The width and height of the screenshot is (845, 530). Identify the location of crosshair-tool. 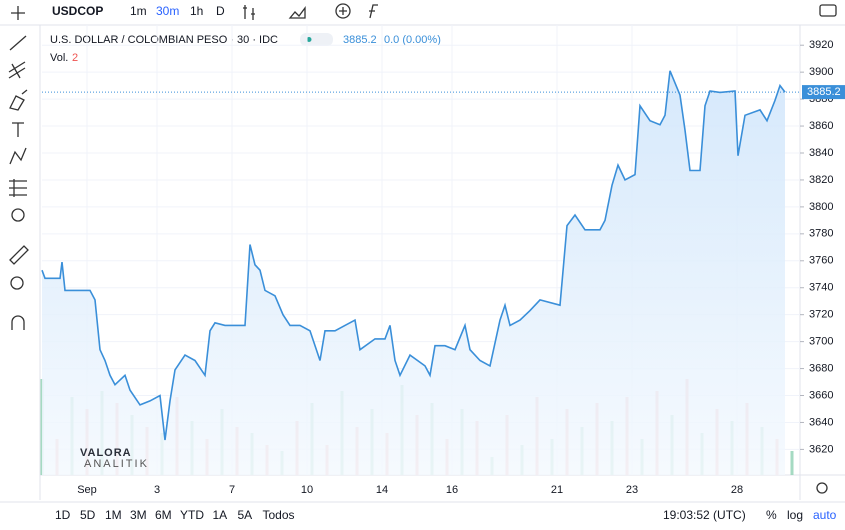
(18, 13).